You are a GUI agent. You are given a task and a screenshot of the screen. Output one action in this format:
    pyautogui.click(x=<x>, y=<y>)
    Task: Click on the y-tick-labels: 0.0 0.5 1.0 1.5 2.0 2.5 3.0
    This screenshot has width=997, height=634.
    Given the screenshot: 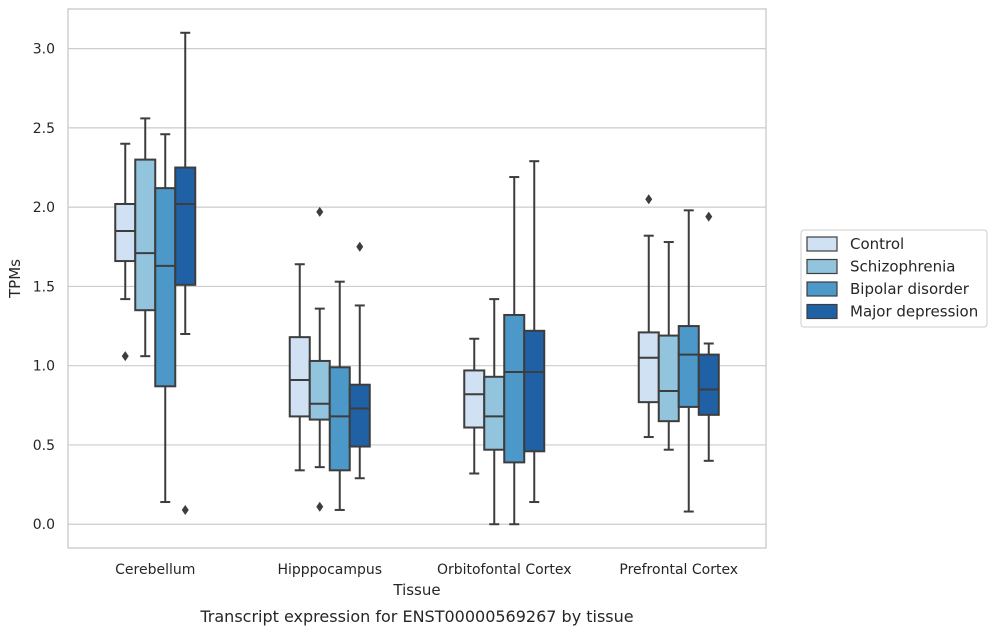 What is the action you would take?
    pyautogui.click(x=44, y=288)
    